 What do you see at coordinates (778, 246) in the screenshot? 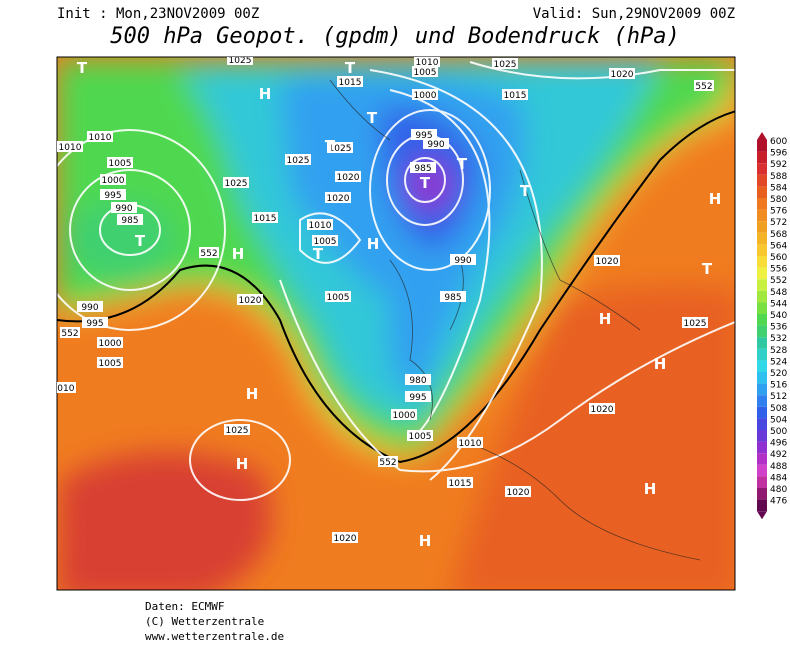
I see `colorbar-label: 564` at bounding box center [778, 246].